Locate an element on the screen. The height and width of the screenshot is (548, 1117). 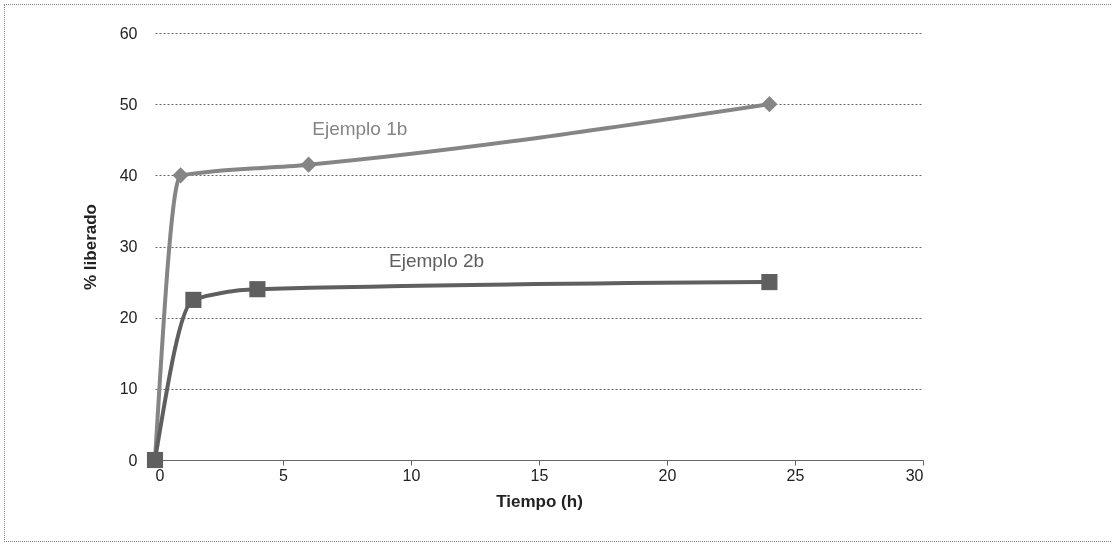
y-tick-label: 50 is located at coordinates (128, 104).